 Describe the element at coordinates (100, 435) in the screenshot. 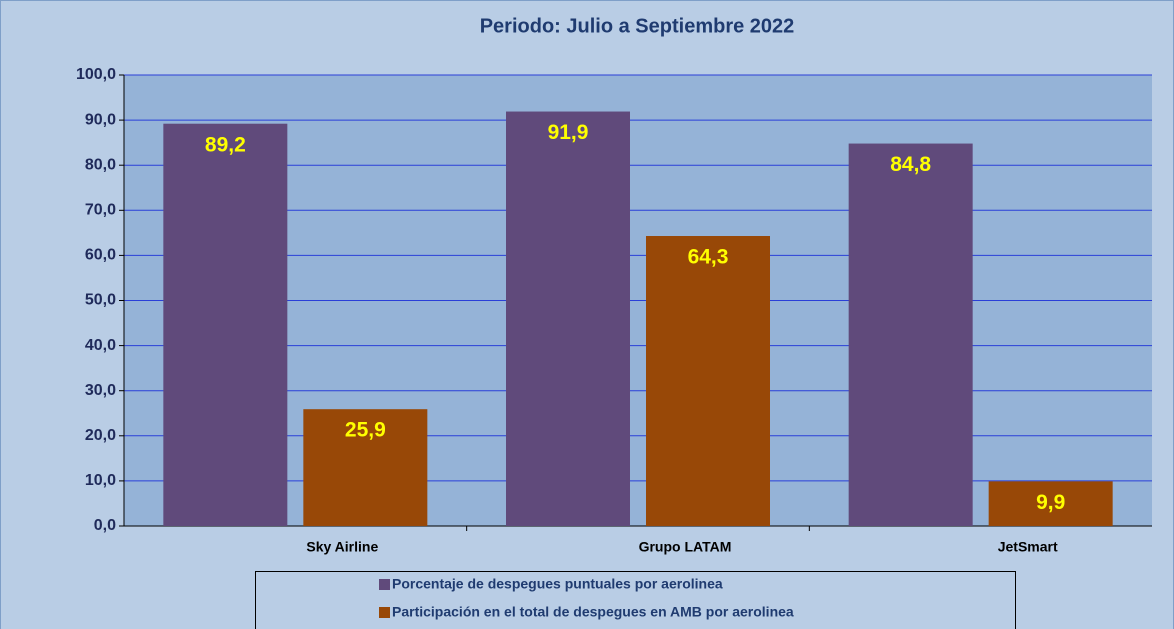

I see `y-tick-label: 20,0` at that location.